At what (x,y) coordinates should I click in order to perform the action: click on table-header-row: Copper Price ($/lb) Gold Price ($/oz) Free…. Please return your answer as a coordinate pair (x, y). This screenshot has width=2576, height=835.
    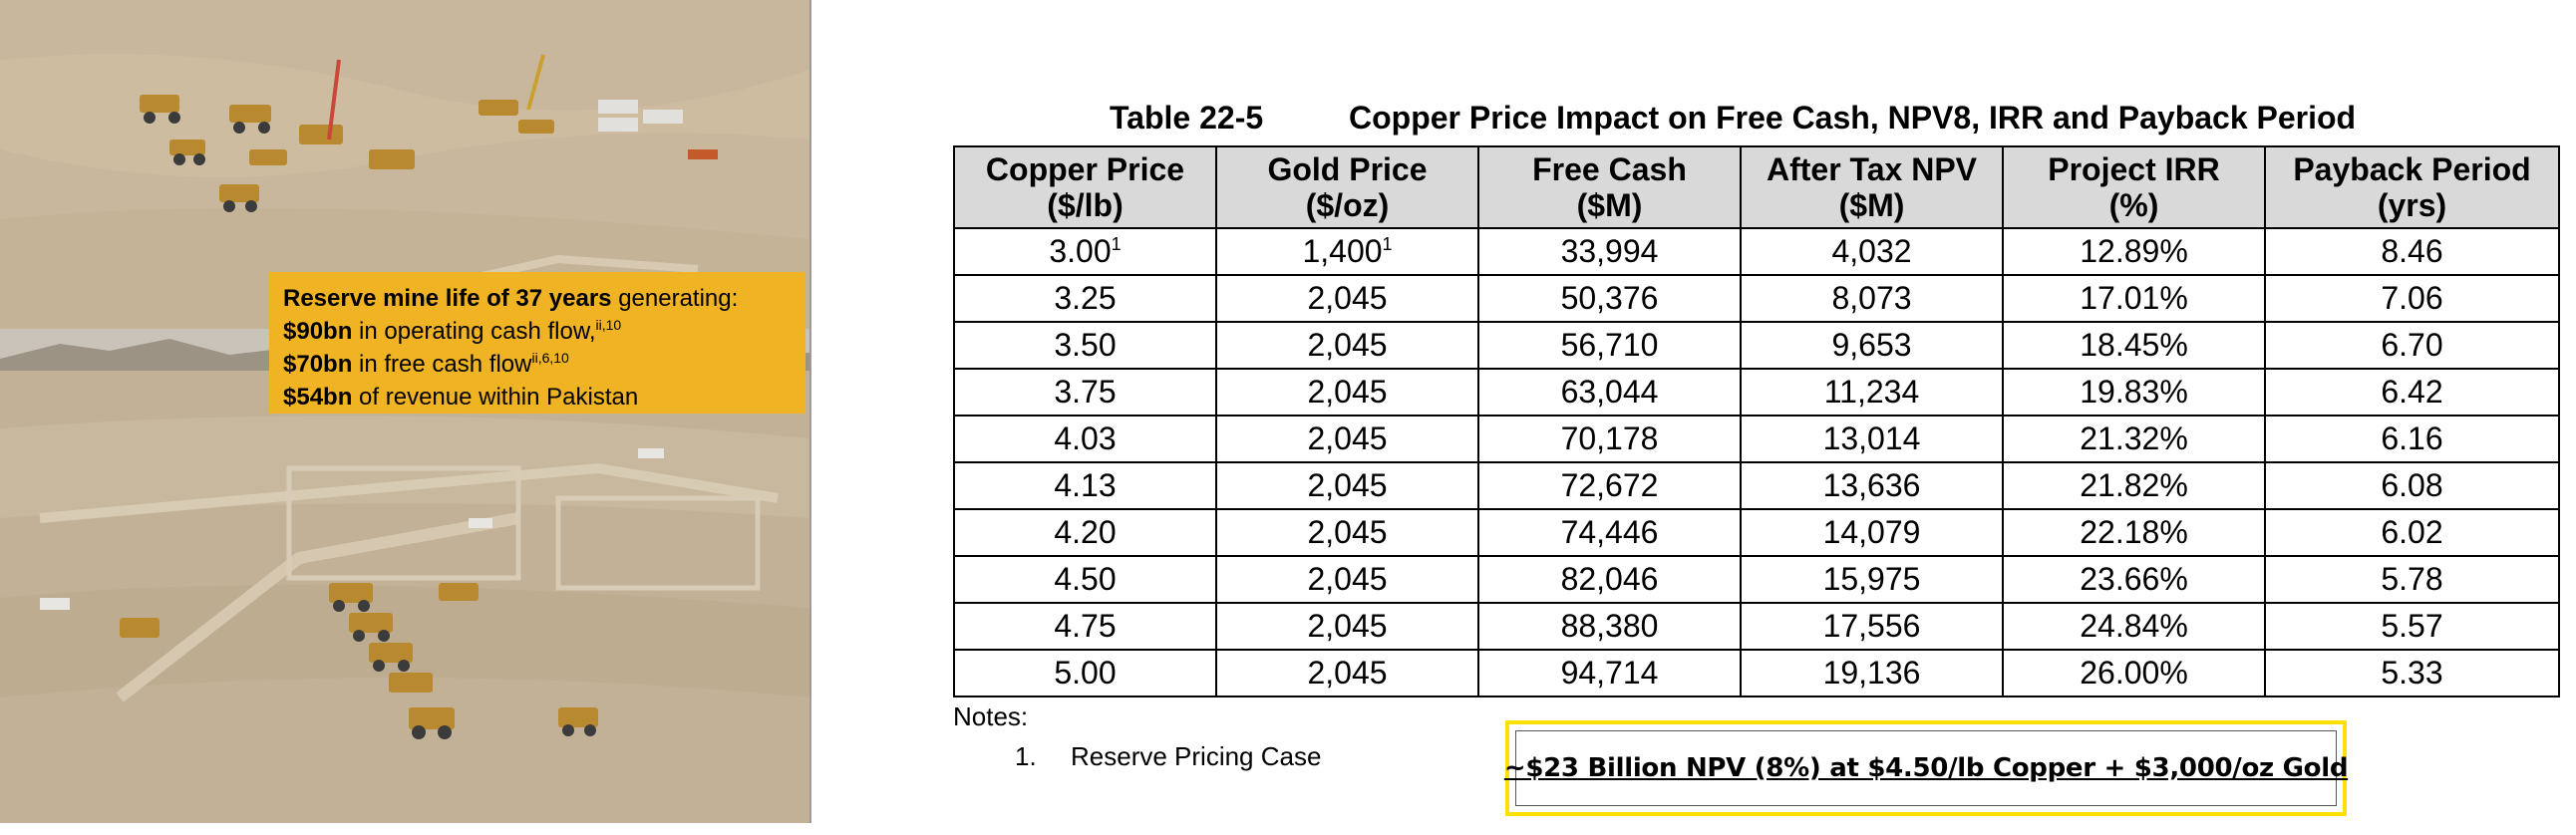
    Looking at the image, I should click on (1756, 187).